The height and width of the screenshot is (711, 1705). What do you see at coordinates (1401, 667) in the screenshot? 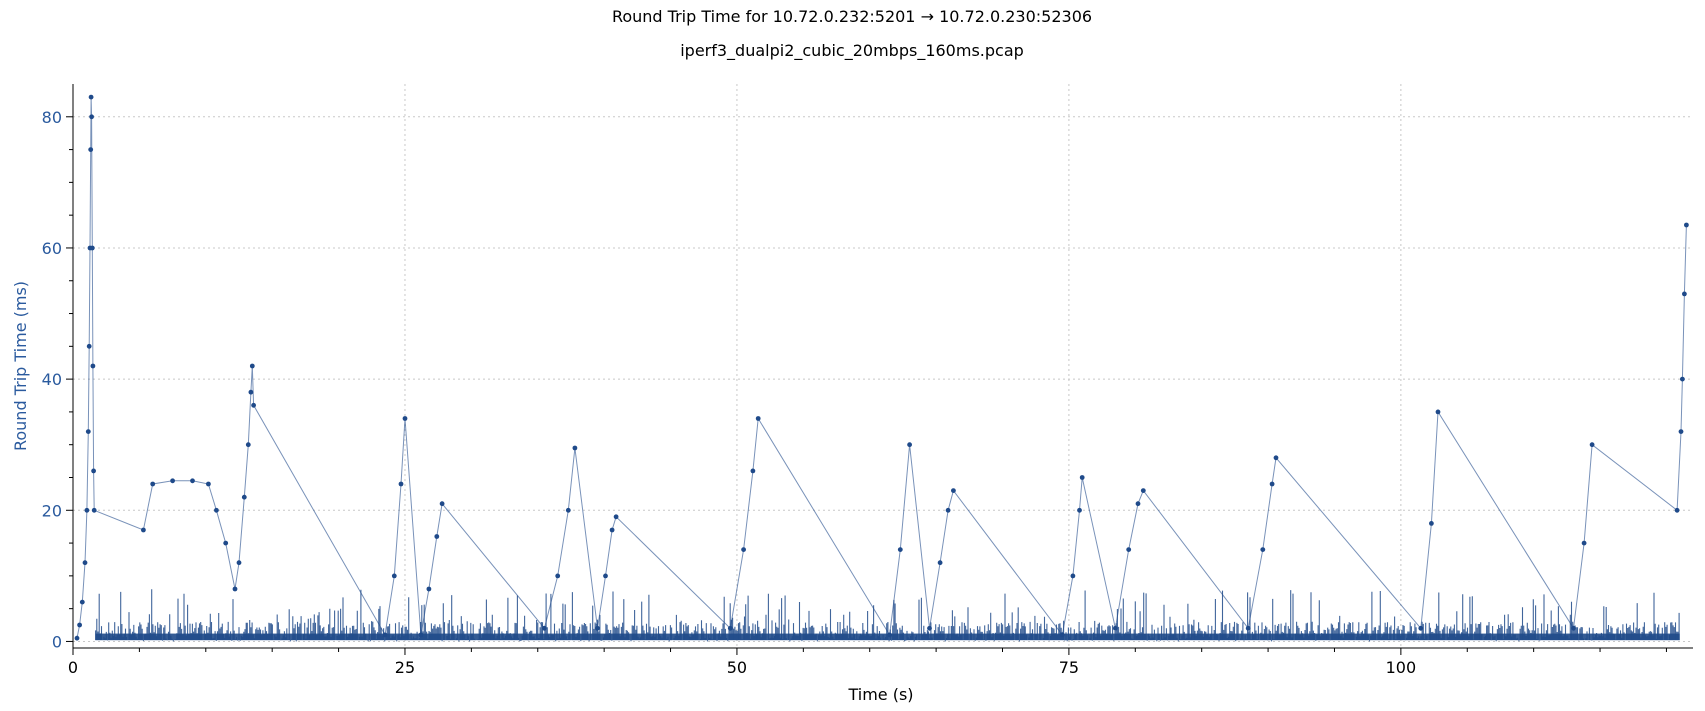
I see `x-tick-label: 100` at bounding box center [1401, 667].